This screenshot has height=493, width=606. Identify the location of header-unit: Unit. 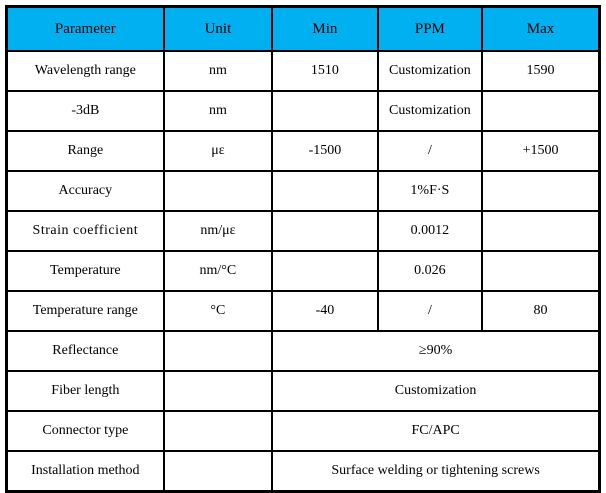
(218, 28).